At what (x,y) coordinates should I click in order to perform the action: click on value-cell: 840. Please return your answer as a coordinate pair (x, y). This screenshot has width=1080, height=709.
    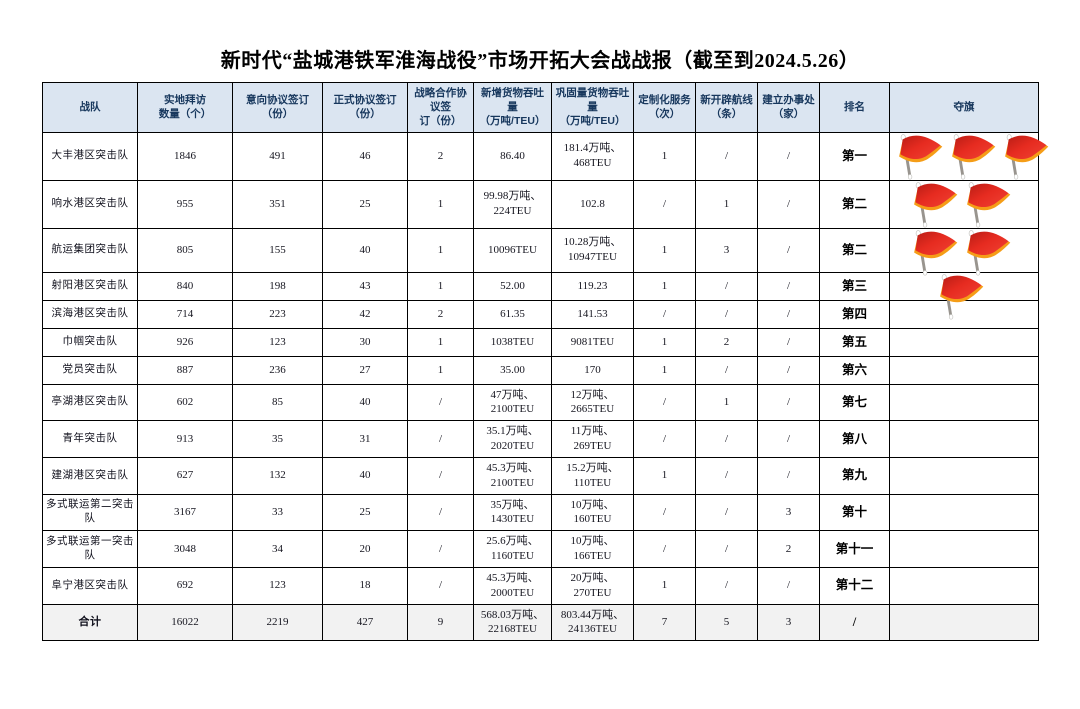
    Looking at the image, I should click on (185, 286).